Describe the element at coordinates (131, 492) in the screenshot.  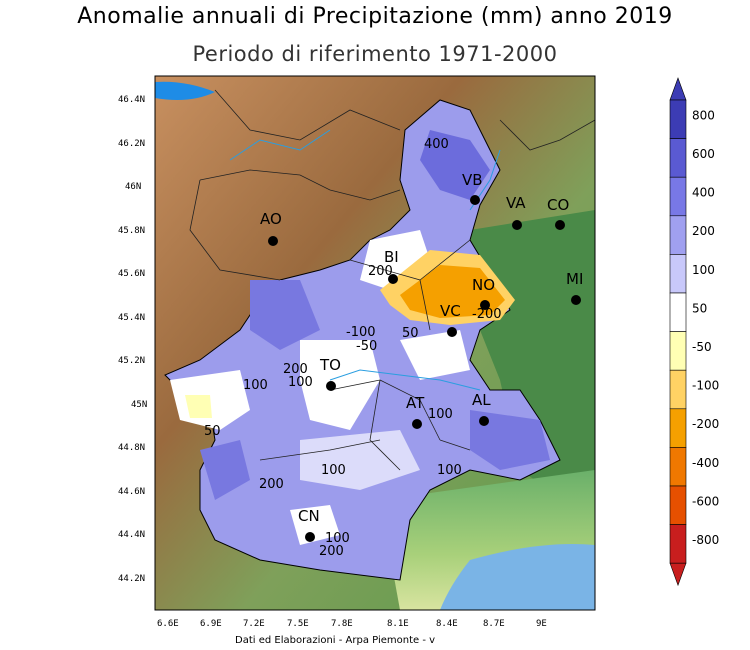
I see `y-tick-label: 44.6N` at that location.